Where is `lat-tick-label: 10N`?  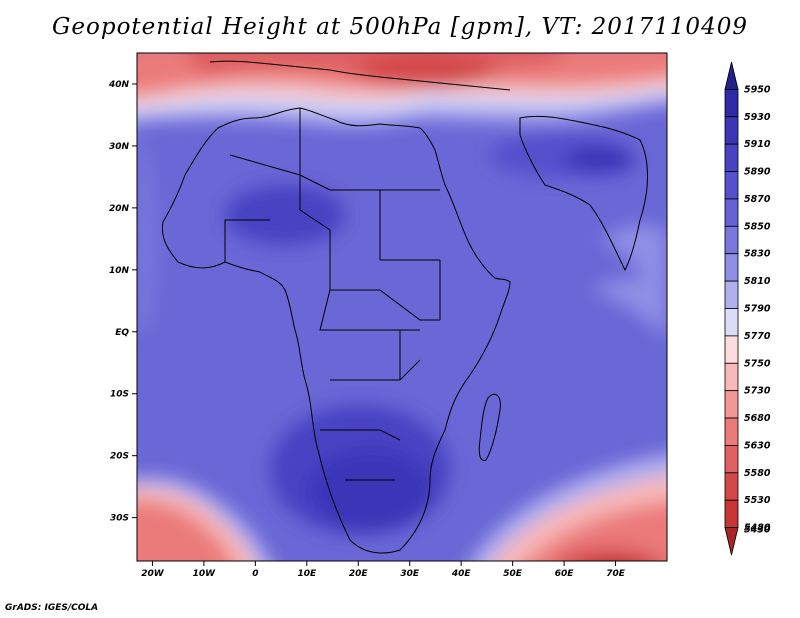
lat-tick-label: 10N is located at coordinates (119, 271).